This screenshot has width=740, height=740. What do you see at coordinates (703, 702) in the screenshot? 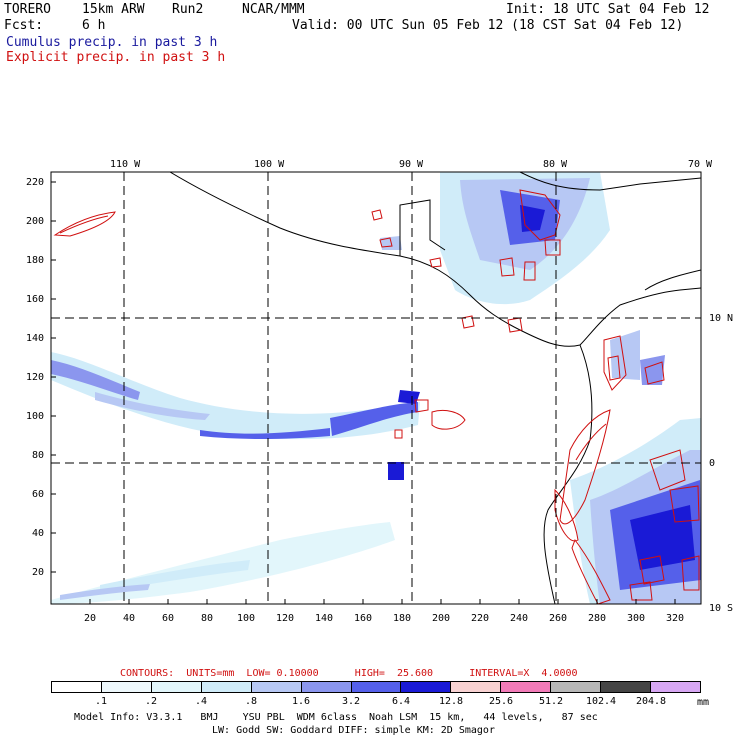
I see `colorbar-unit: mm` at bounding box center [703, 702].